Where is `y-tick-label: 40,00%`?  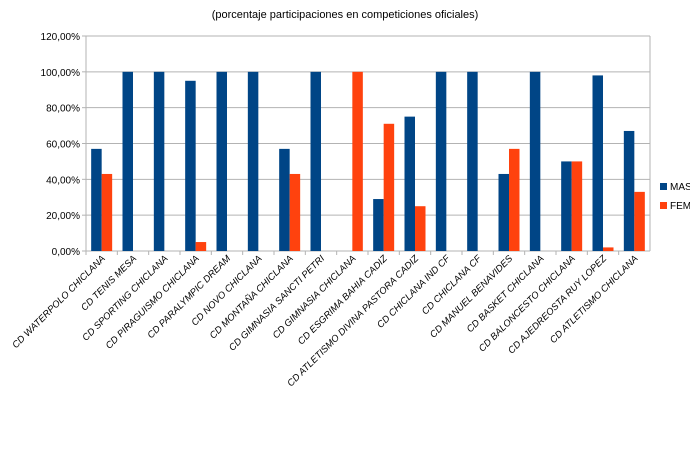 y-tick-label: 40,00% is located at coordinates (63, 180).